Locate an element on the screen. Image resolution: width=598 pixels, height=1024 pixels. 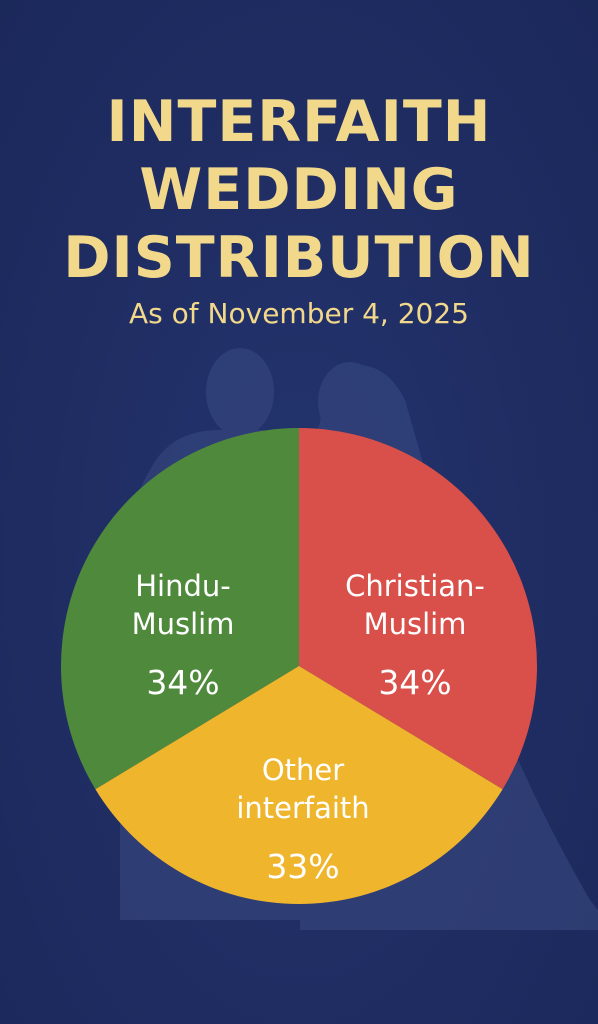
pie-slice-label-0-line-0: Hindu- is located at coordinates (183, 586).